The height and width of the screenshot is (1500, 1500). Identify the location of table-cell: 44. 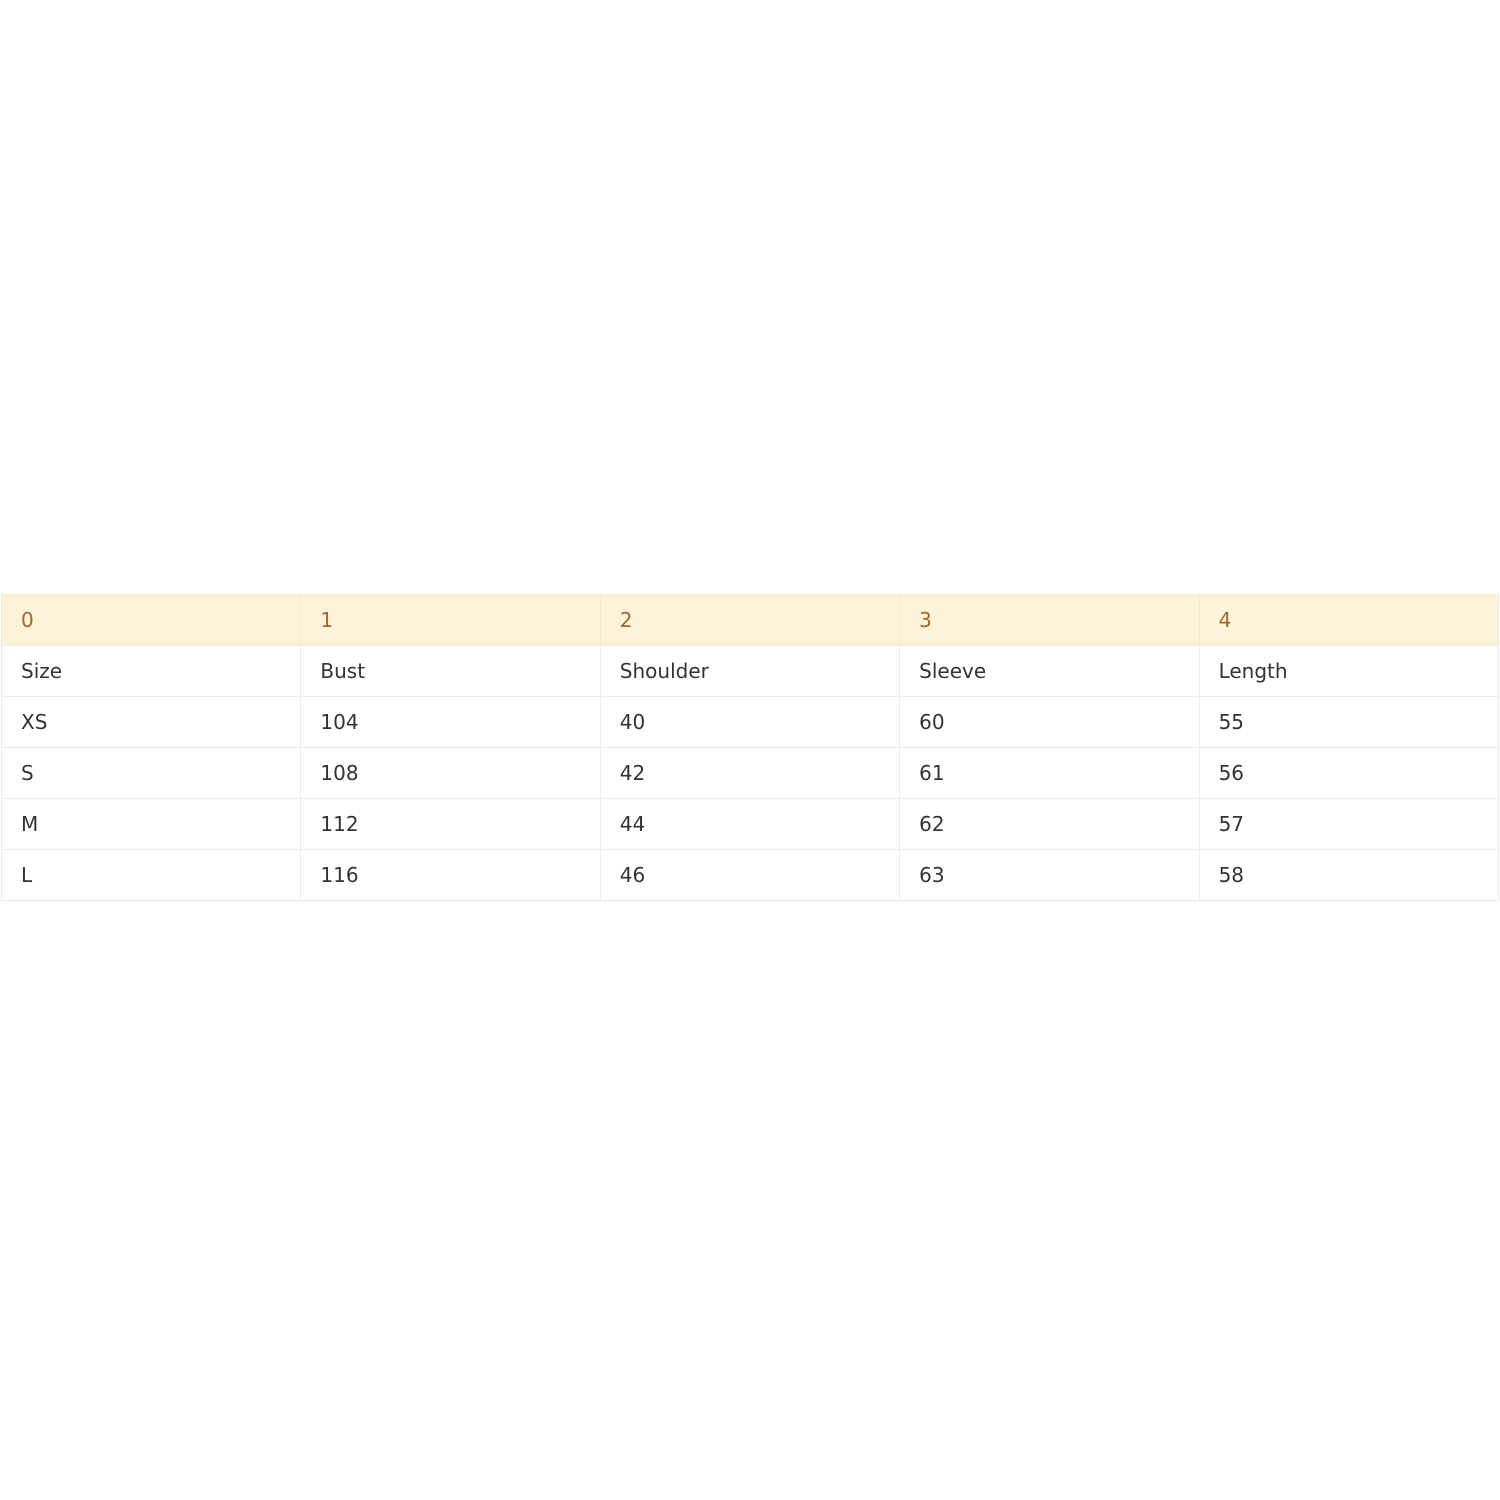
(750, 824).